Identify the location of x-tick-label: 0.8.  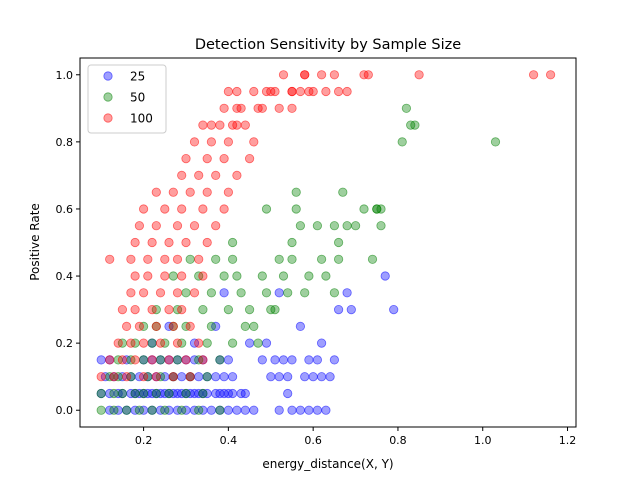
(398, 440).